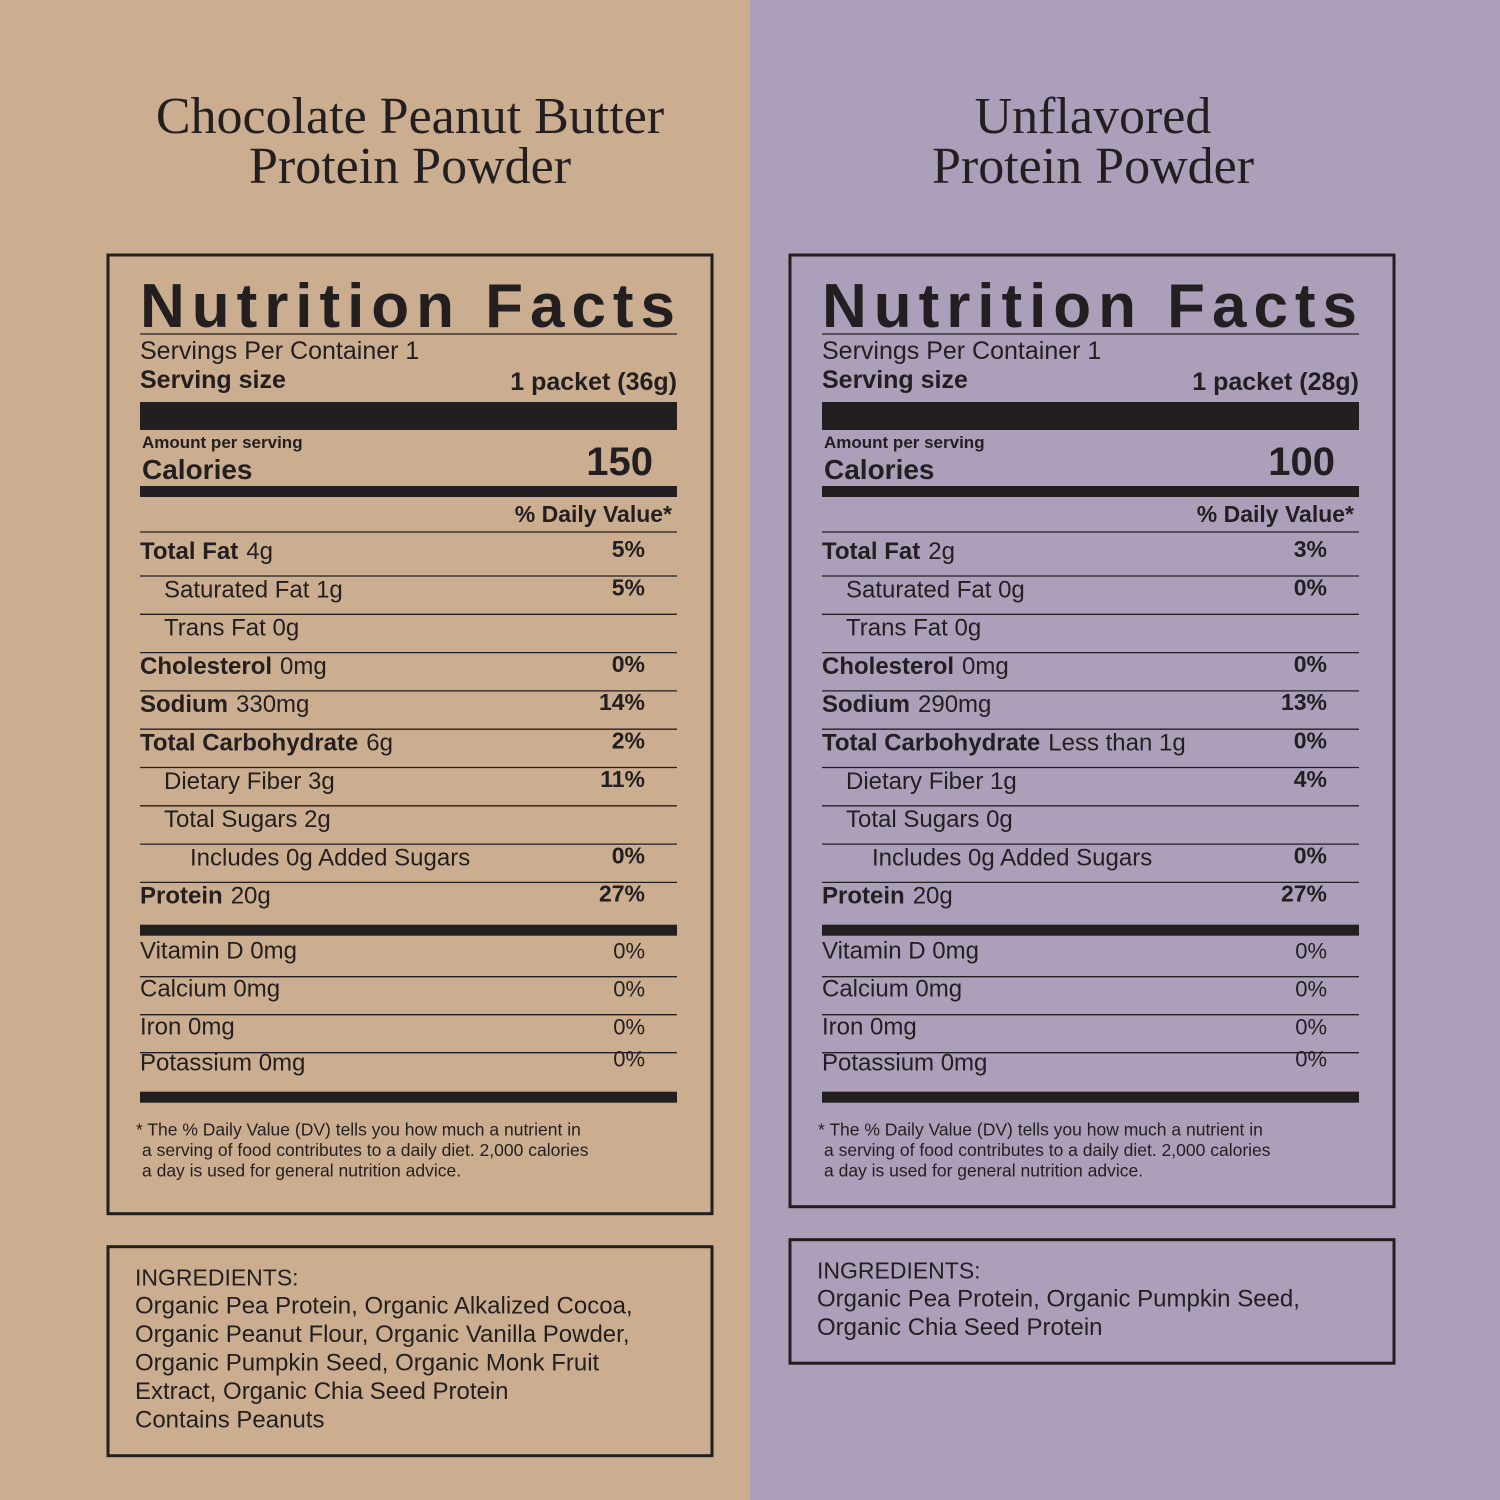 The height and width of the screenshot is (1500, 1500). What do you see at coordinates (622, 702) in the screenshot?
I see `nutrient-dv: 14%` at bounding box center [622, 702].